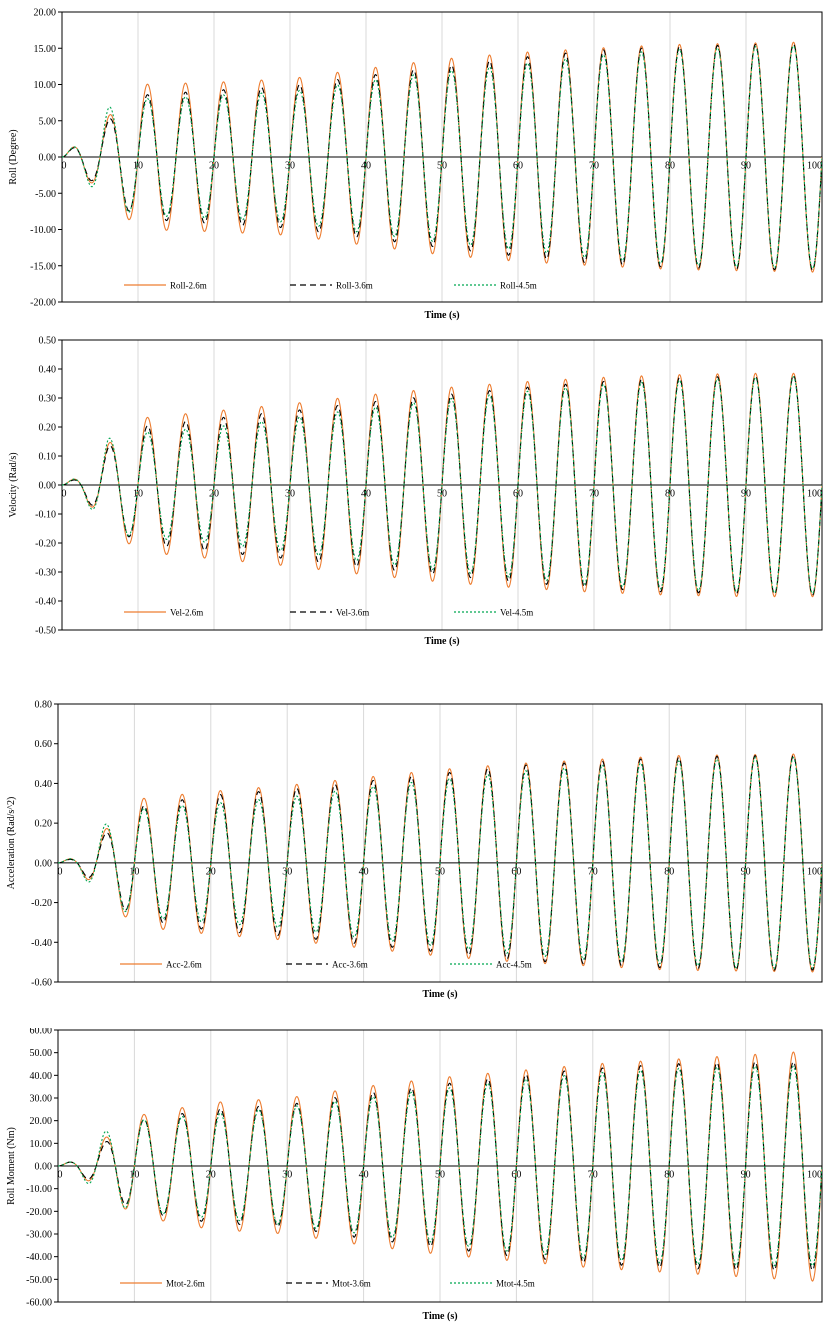  What do you see at coordinates (41, 1076) in the screenshot?
I see `y-tick-label: 40.00` at bounding box center [41, 1076].